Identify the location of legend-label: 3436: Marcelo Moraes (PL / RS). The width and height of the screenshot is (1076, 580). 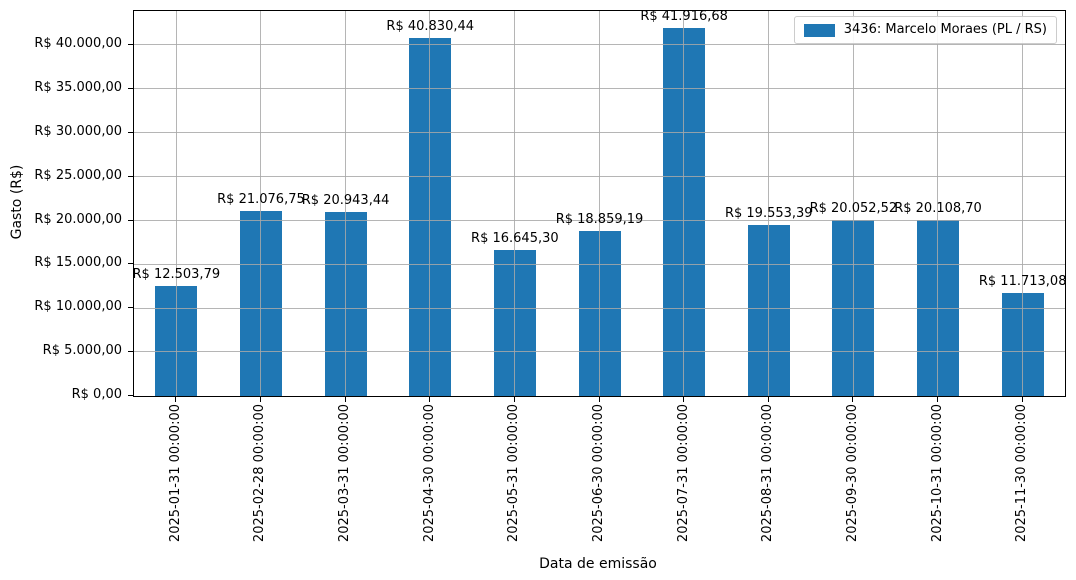
(945, 29).